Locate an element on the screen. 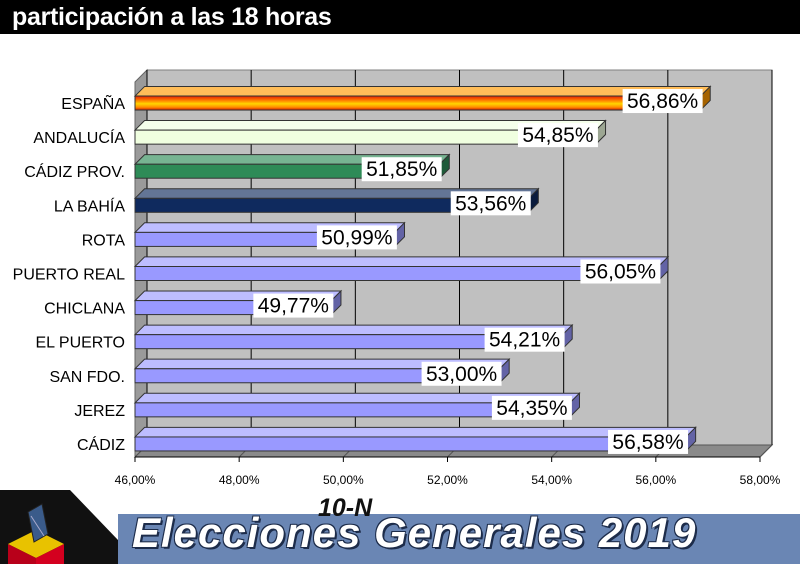 The width and height of the screenshot is (800, 564). data-label: 56,05% is located at coordinates (620, 272).